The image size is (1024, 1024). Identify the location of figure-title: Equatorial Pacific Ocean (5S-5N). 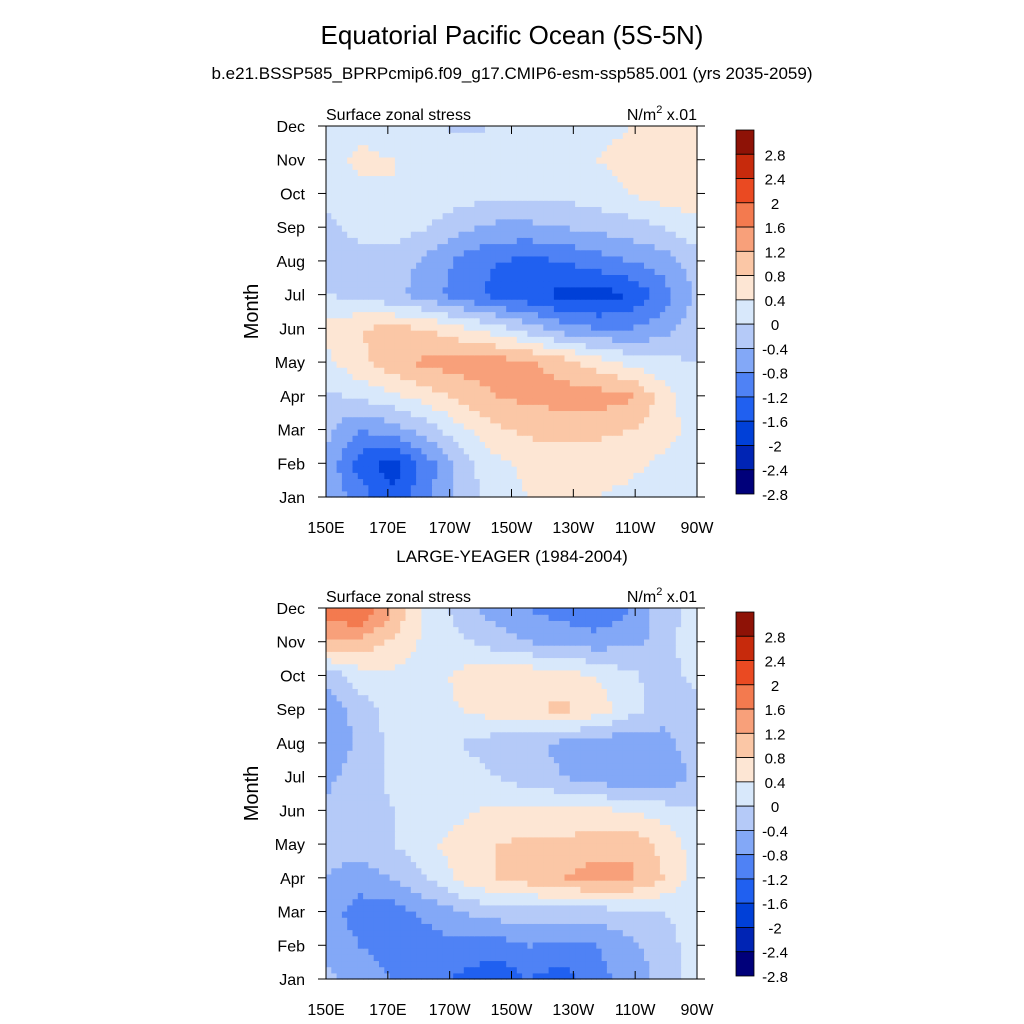
(512, 35).